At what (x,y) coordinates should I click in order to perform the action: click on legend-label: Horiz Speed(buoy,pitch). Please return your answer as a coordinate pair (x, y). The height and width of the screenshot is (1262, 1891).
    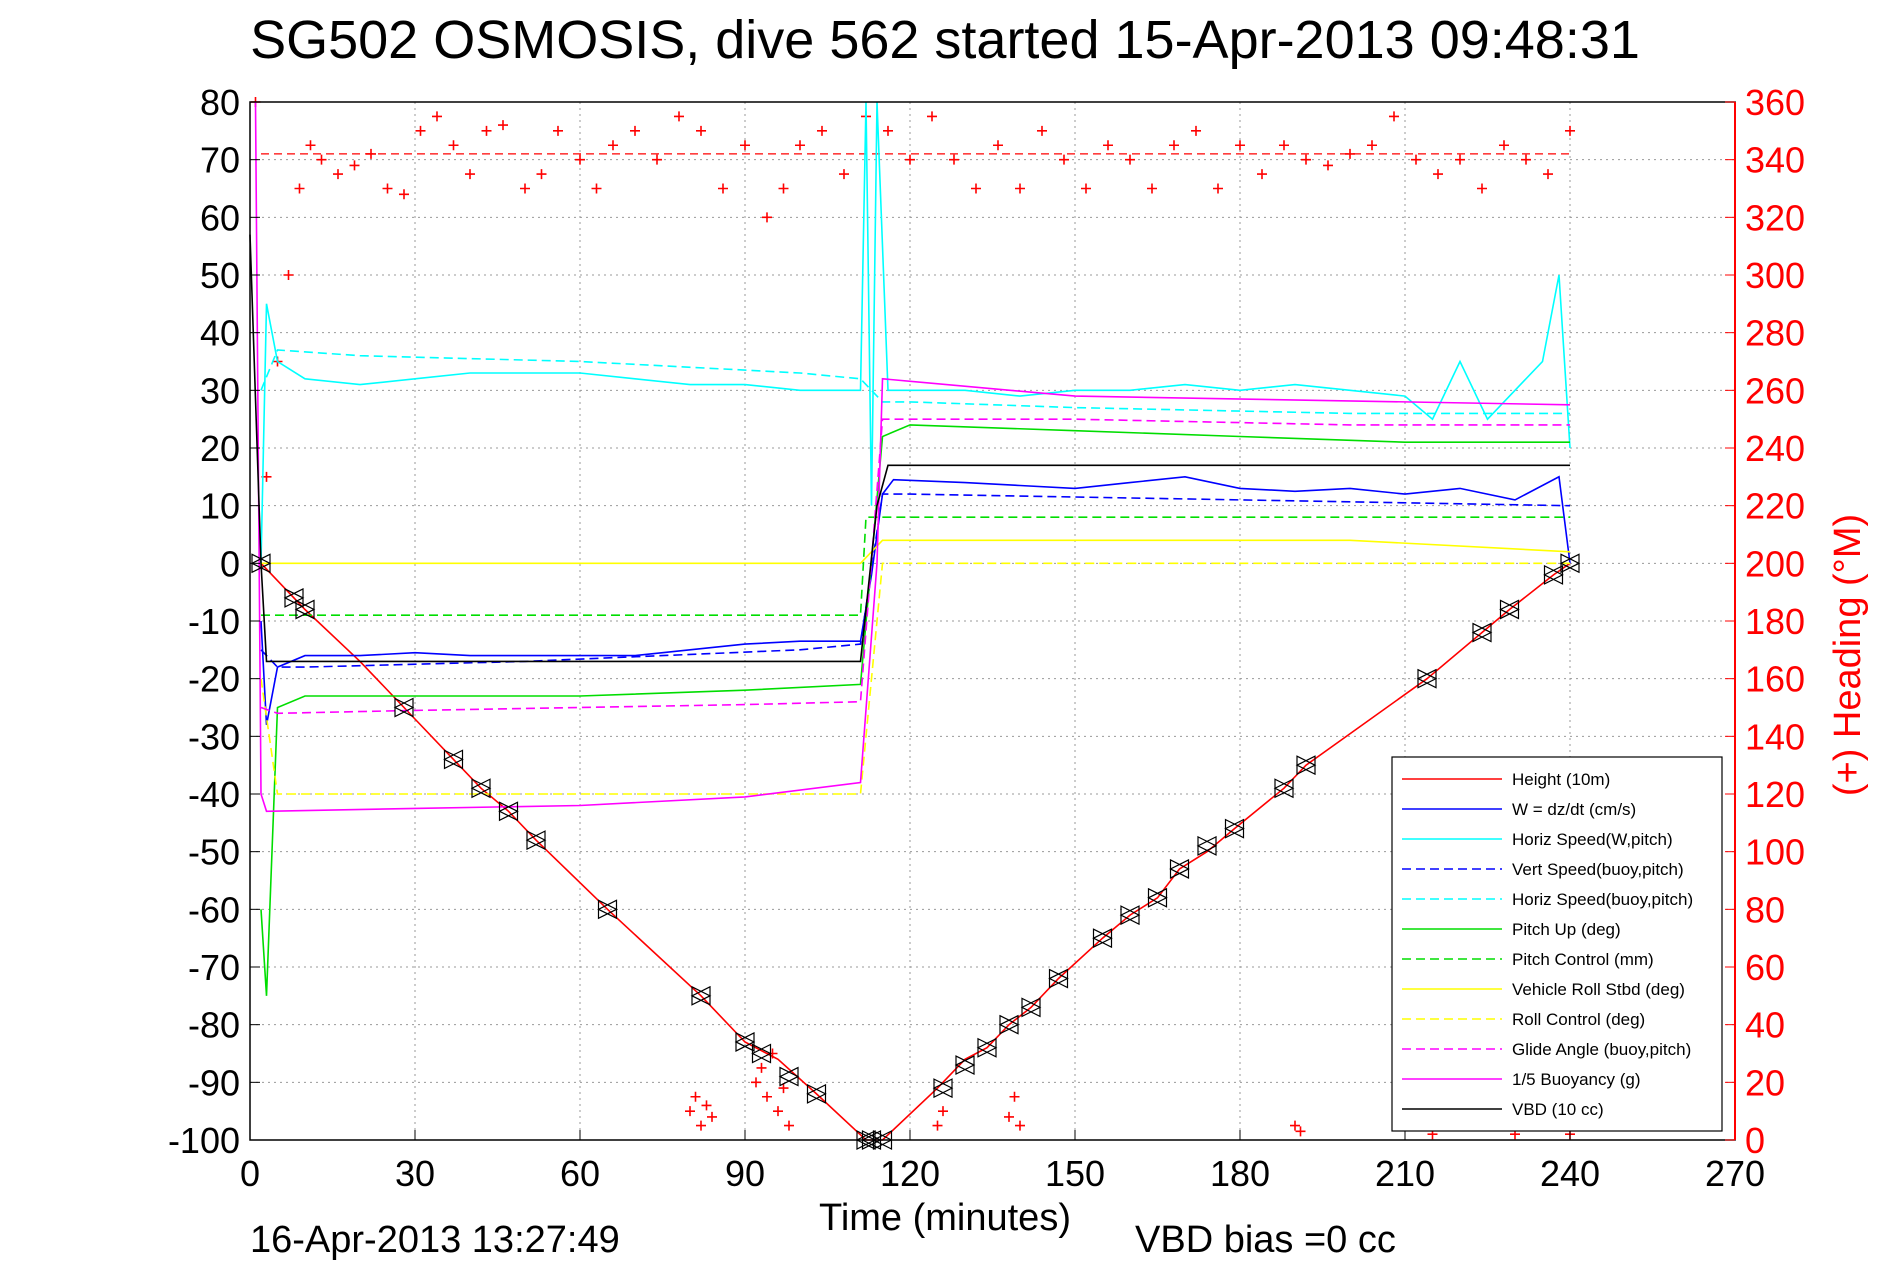
    Looking at the image, I should click on (1602, 899).